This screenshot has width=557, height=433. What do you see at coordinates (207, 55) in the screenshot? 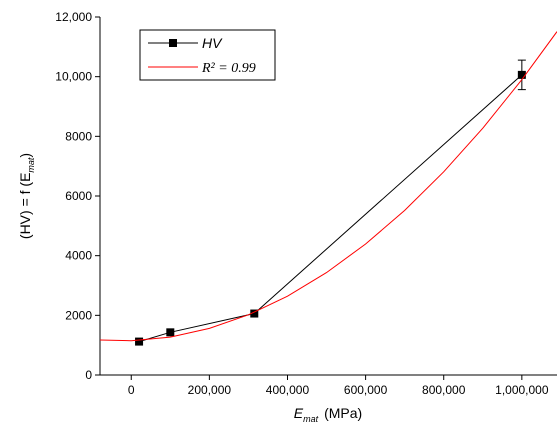
I see `legend-box` at bounding box center [207, 55].